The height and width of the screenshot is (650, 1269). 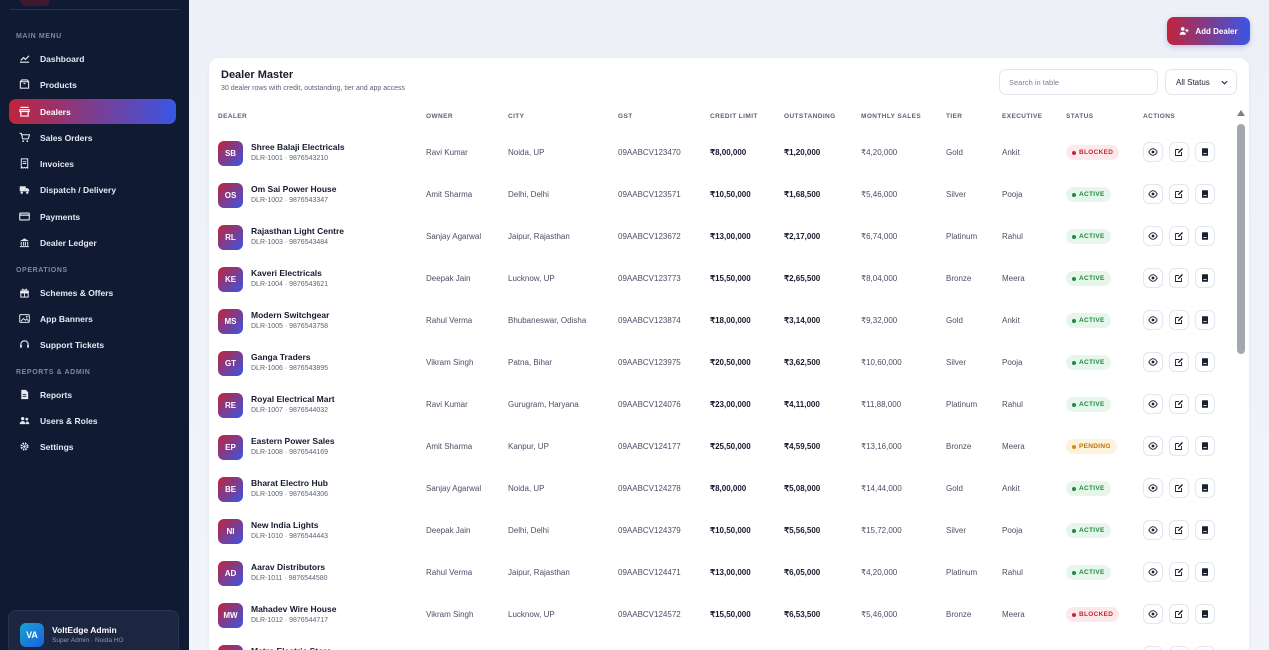 I want to click on sidebar-item-settings: Settings, so click(x=92, y=446).